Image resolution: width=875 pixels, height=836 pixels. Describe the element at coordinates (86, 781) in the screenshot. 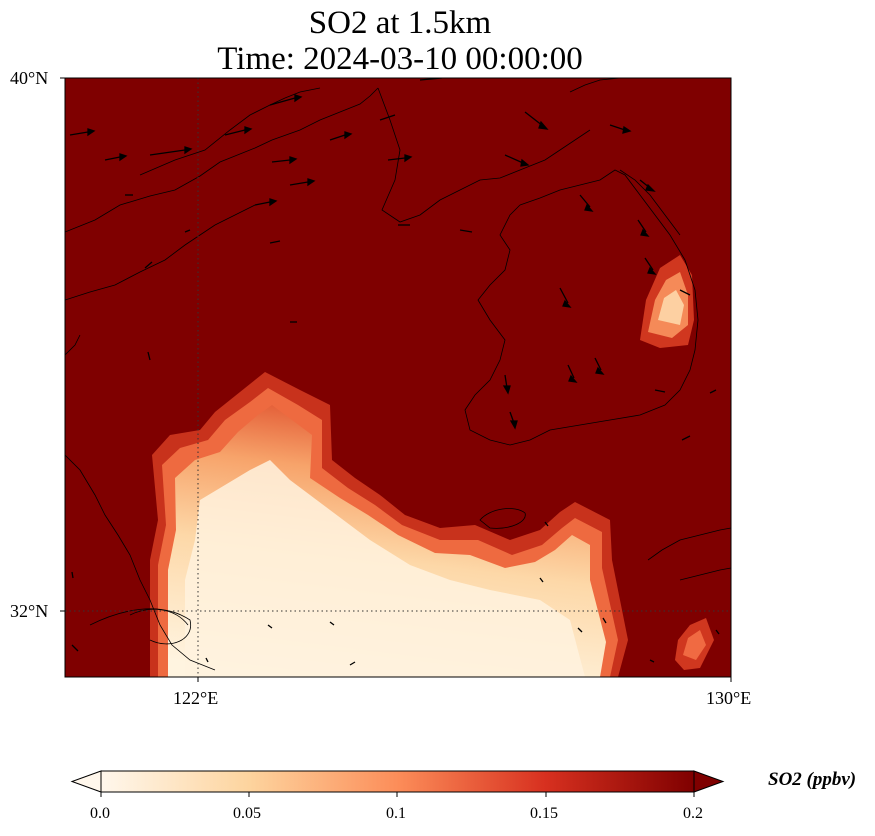

I see `colorbar-extend-min` at that location.